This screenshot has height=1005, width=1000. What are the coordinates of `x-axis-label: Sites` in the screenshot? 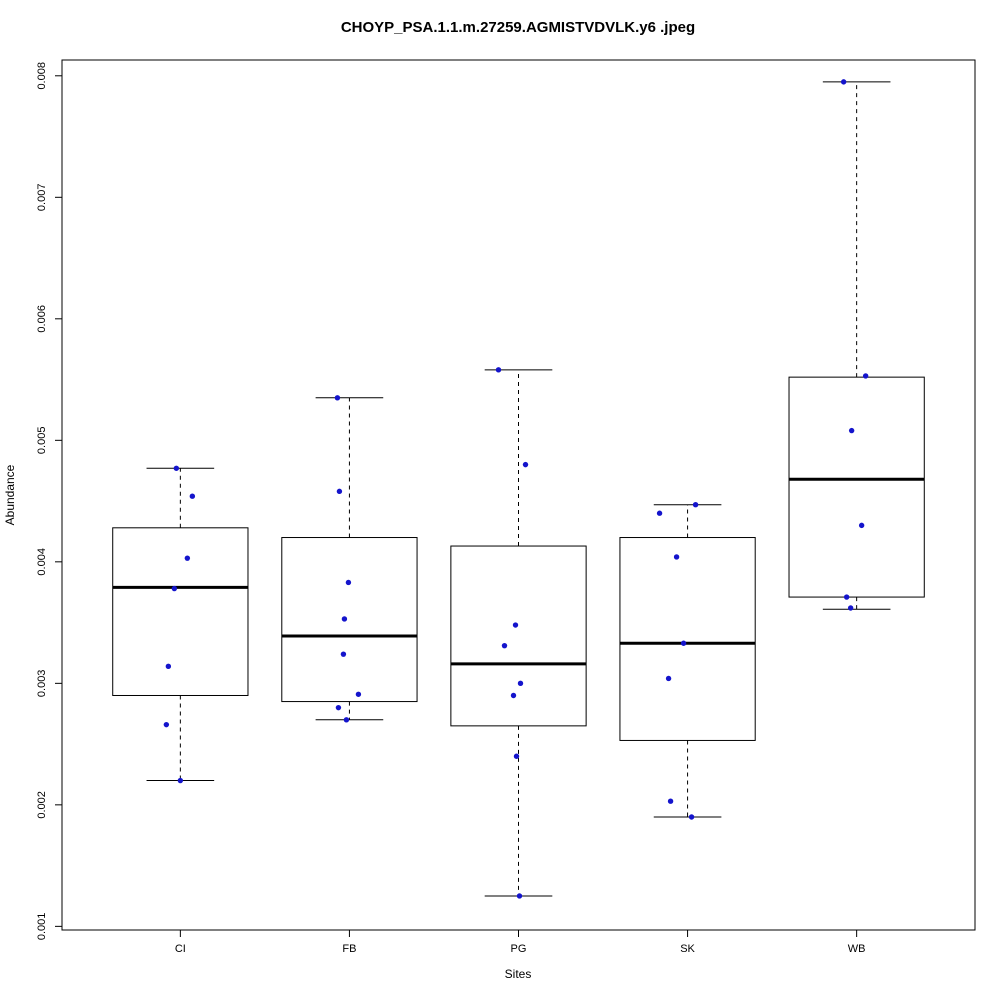 It's located at (518, 974).